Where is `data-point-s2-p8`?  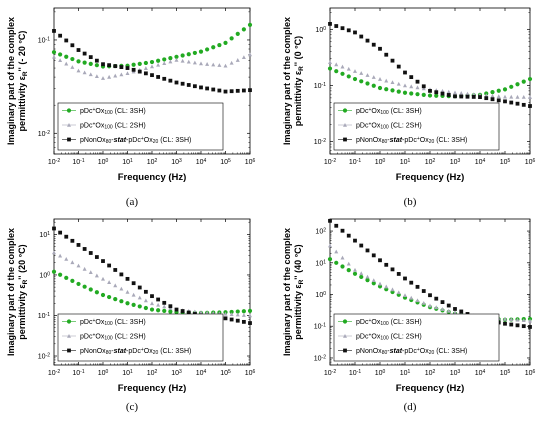 data-point-s2-p8 is located at coordinates (103, 261).